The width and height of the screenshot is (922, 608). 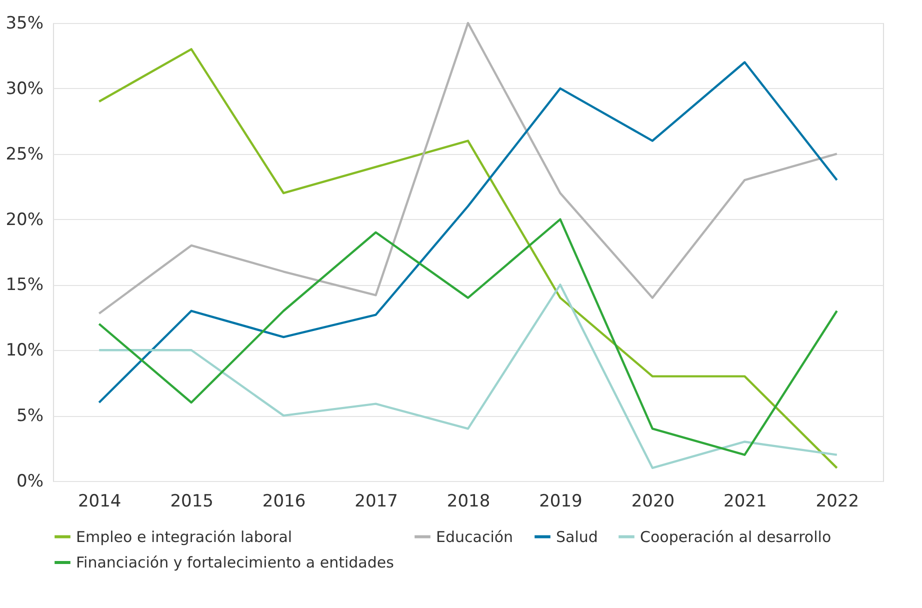 I want to click on x-tick-label: 2017, so click(x=376, y=502).